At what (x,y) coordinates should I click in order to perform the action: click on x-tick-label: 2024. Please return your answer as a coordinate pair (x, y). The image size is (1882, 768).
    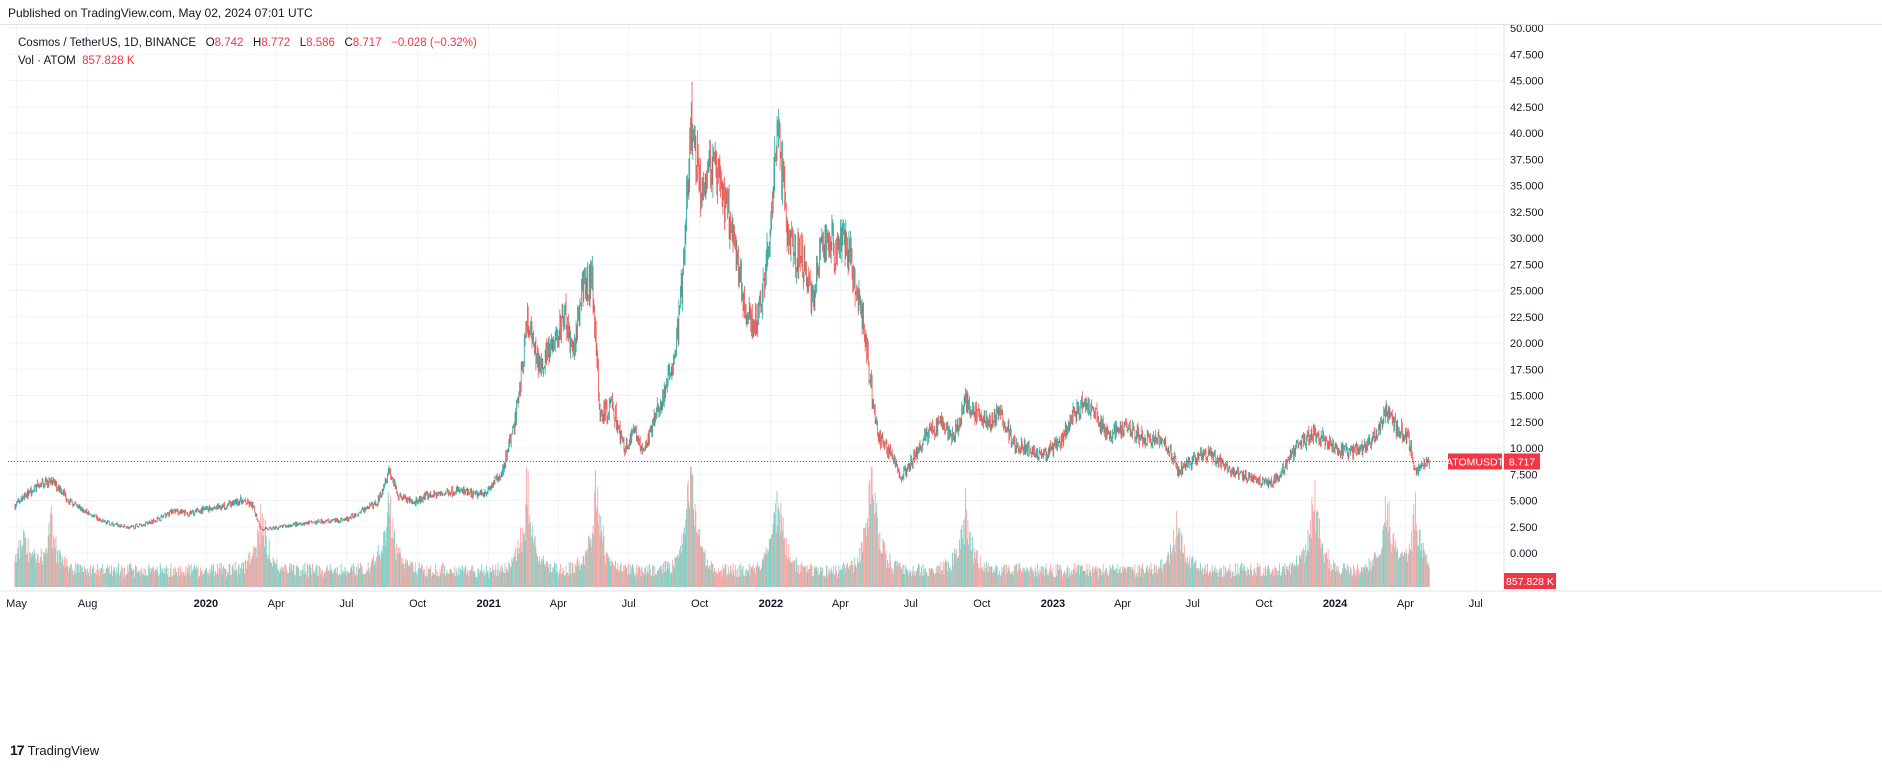
    Looking at the image, I should click on (1335, 604).